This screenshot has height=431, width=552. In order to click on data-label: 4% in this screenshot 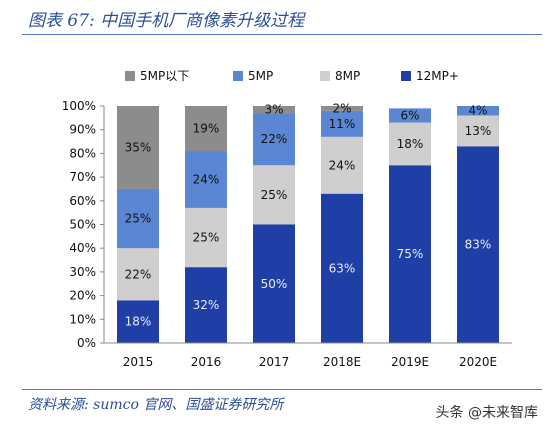, I will do `click(477, 111)`.